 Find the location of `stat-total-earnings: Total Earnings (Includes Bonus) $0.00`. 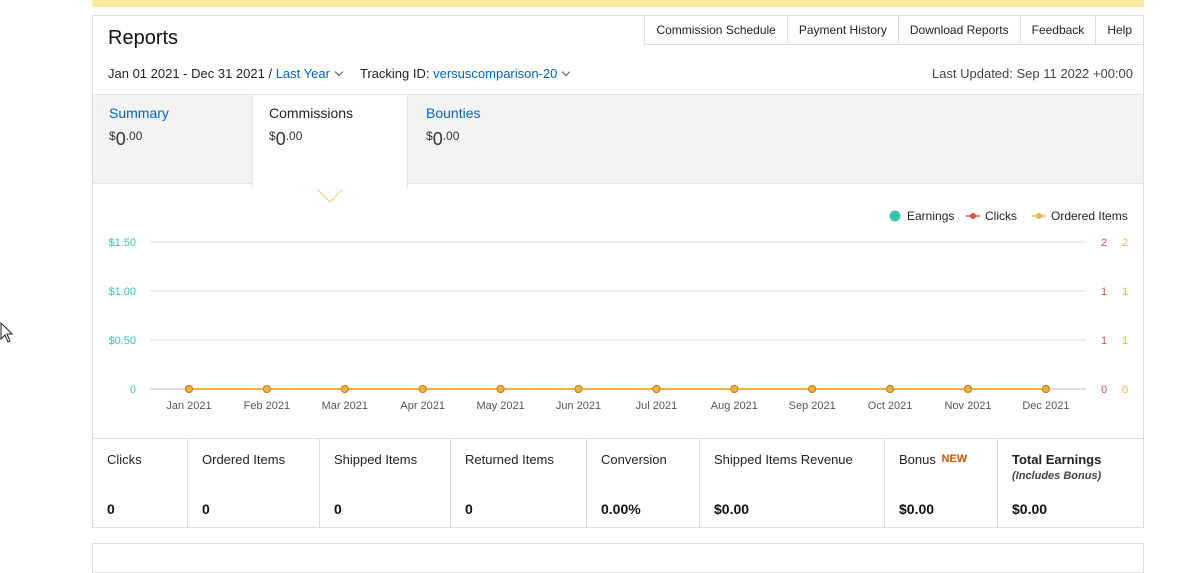

stat-total-earnings: Total Earnings (Includes Bonus) $0.00 is located at coordinates (1057, 484).